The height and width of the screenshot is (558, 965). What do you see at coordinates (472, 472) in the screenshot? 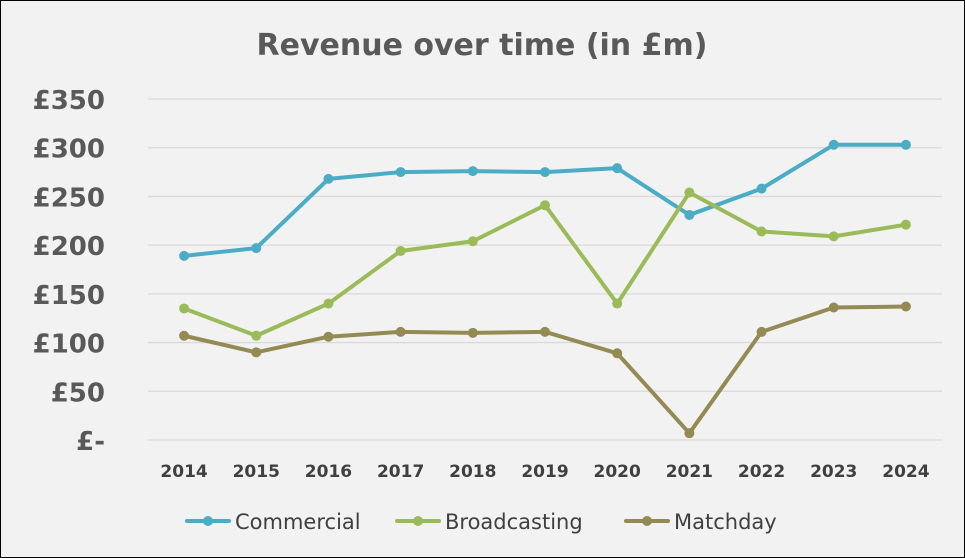
I see `x-tick-label: 2018` at bounding box center [472, 472].